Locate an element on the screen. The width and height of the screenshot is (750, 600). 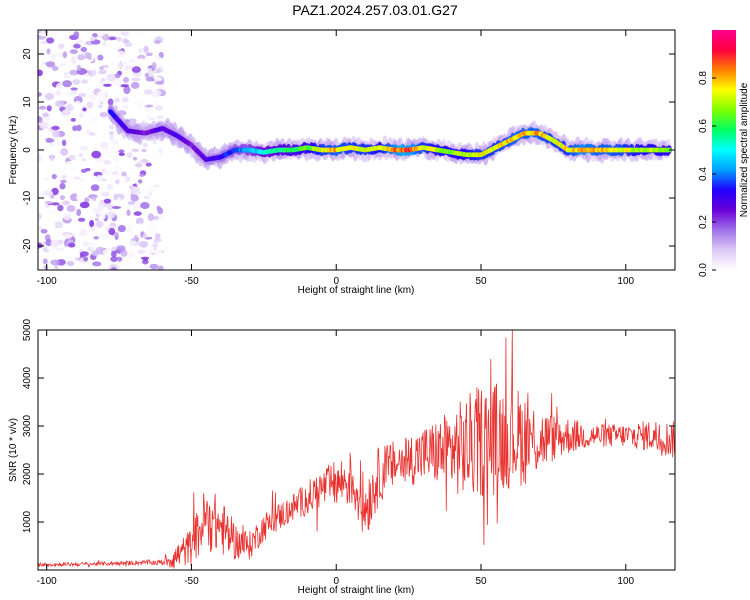
snr-ylabel: SNR (10 * v/v) is located at coordinates (13, 450).